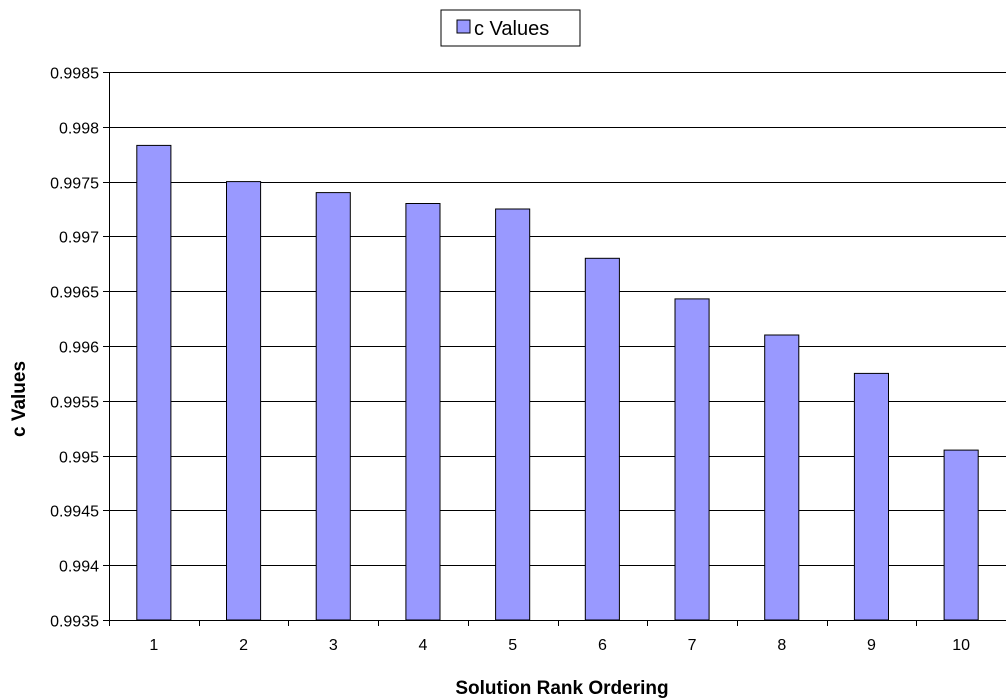 This screenshot has height=700, width=1006. I want to click on y-tick-label: 0.9955, so click(74, 403).